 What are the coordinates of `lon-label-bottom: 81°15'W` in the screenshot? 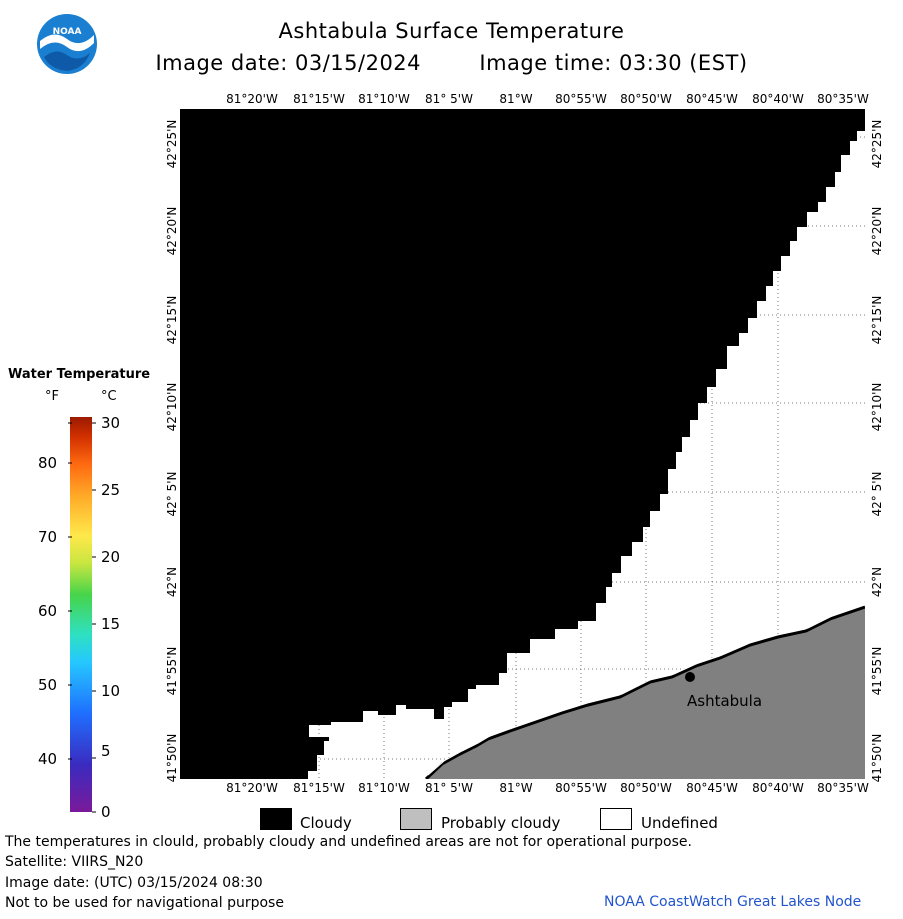 It's located at (319, 788).